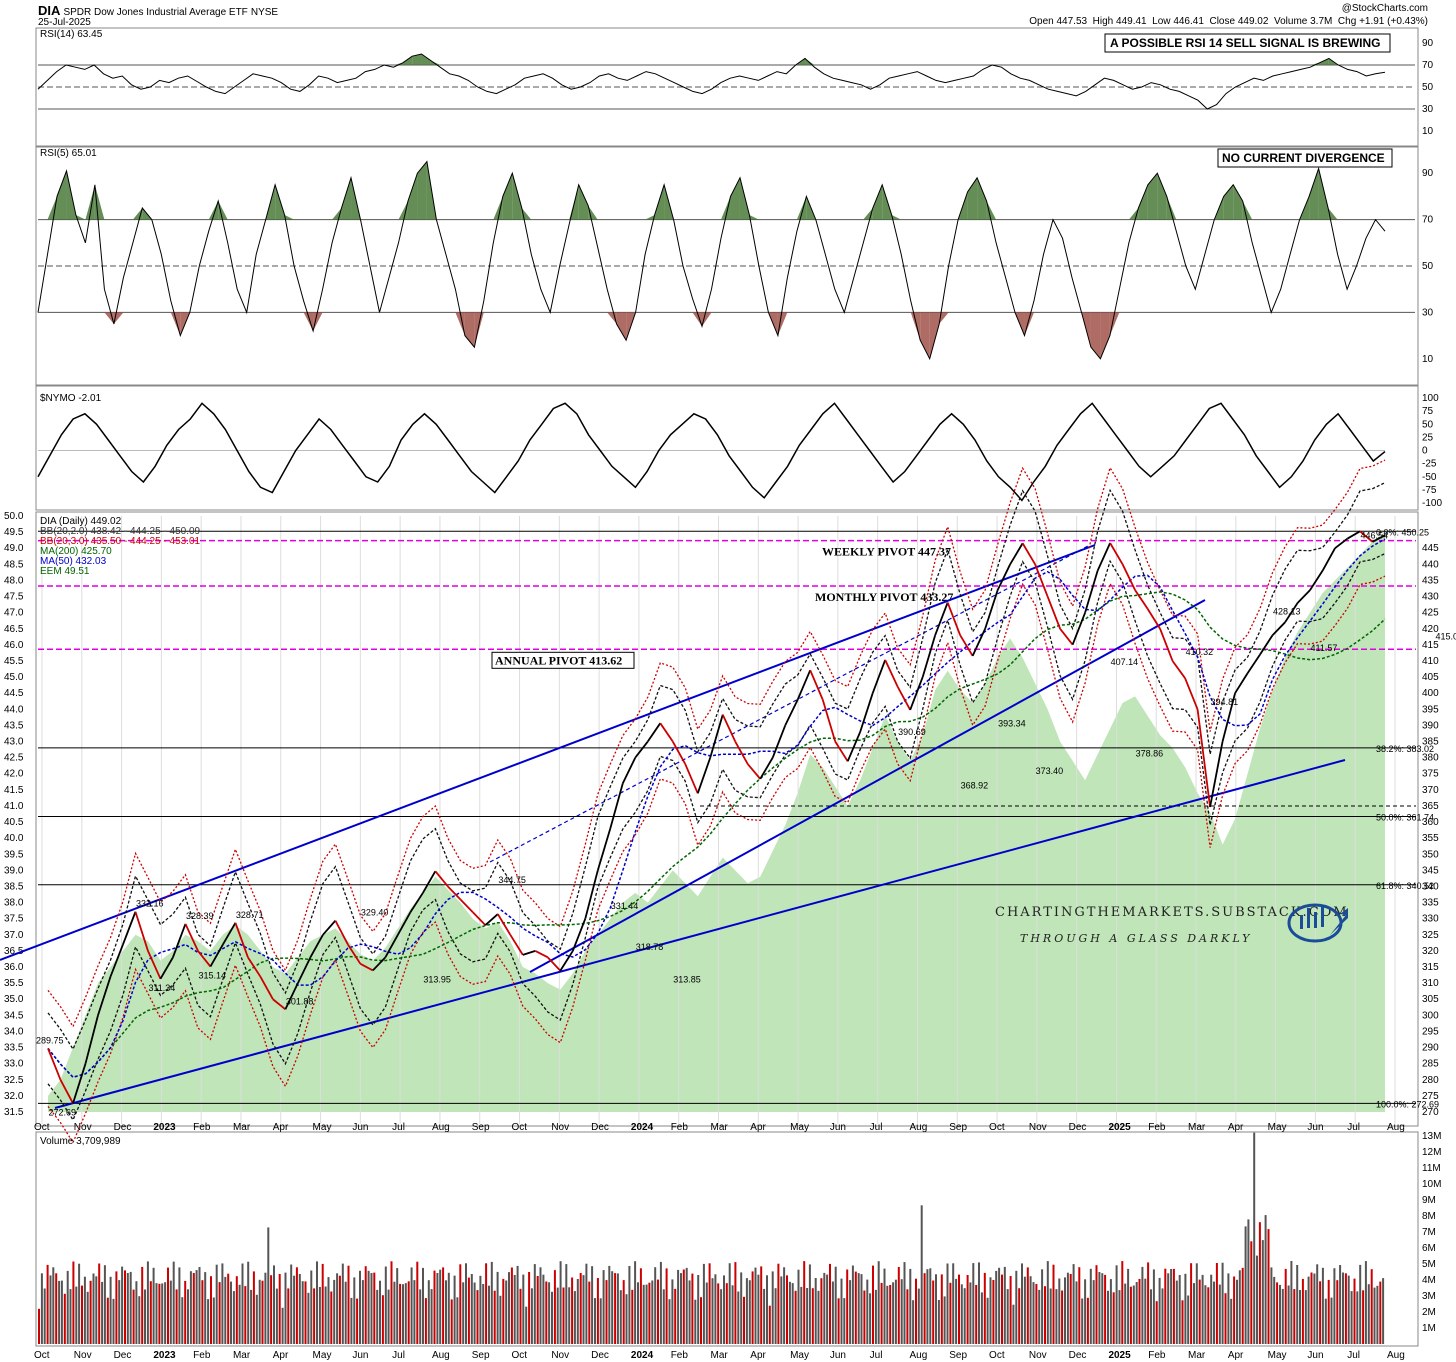  I want to click on y-tick-label-left: 41.5, so click(14, 790).